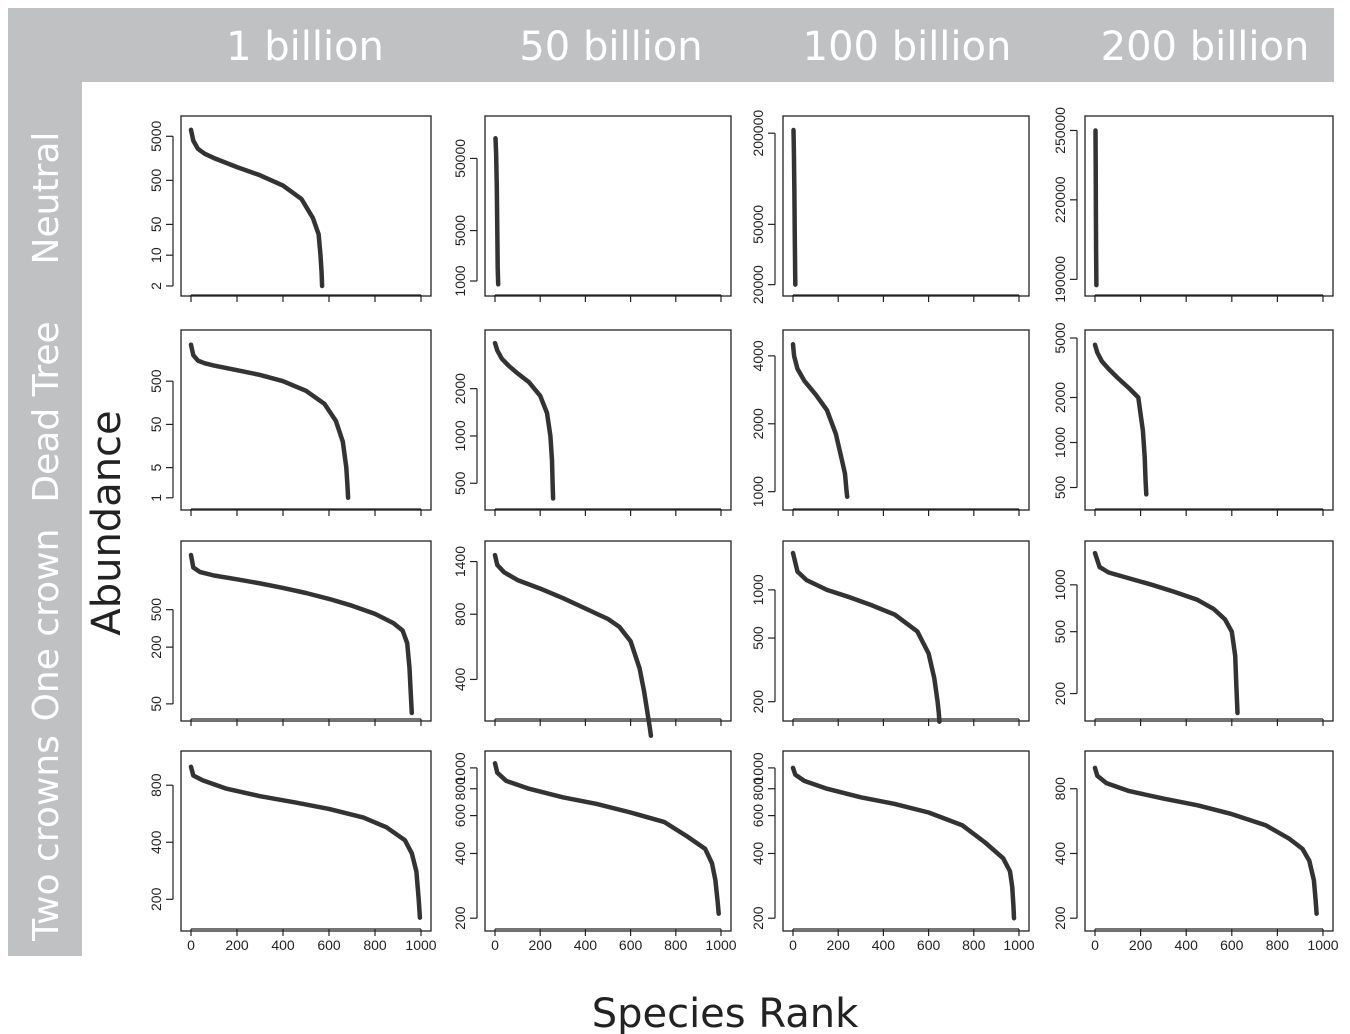 The height and width of the screenshot is (1034, 1350). What do you see at coordinates (907, 47) in the screenshot?
I see `column-header-3: 100 billion` at bounding box center [907, 47].